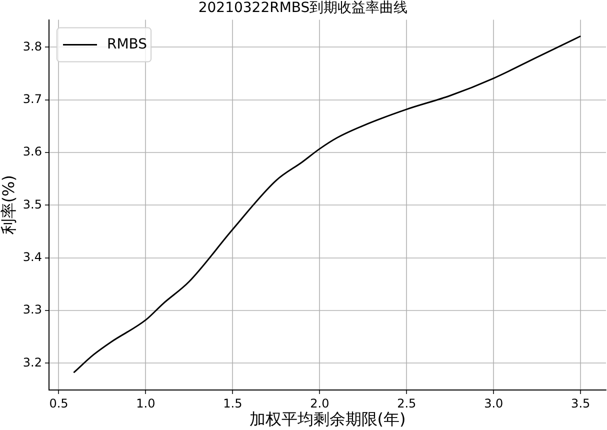  I want to click on y-tick-label: 3.8, so click(32, 46).